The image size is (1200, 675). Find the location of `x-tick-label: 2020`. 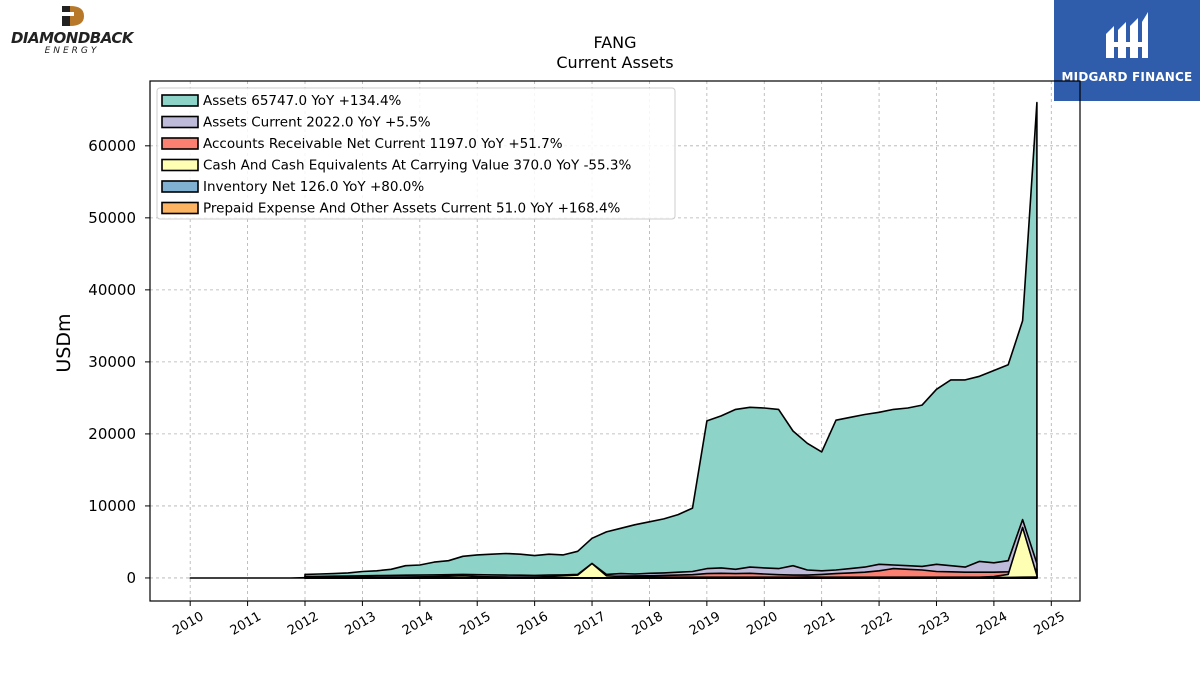

x-tick-label: 2020 is located at coordinates (762, 624).